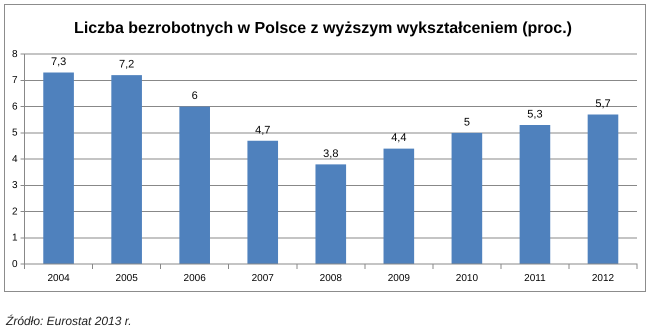 The image size is (650, 336). I want to click on data-label: 4,7, so click(262, 130).